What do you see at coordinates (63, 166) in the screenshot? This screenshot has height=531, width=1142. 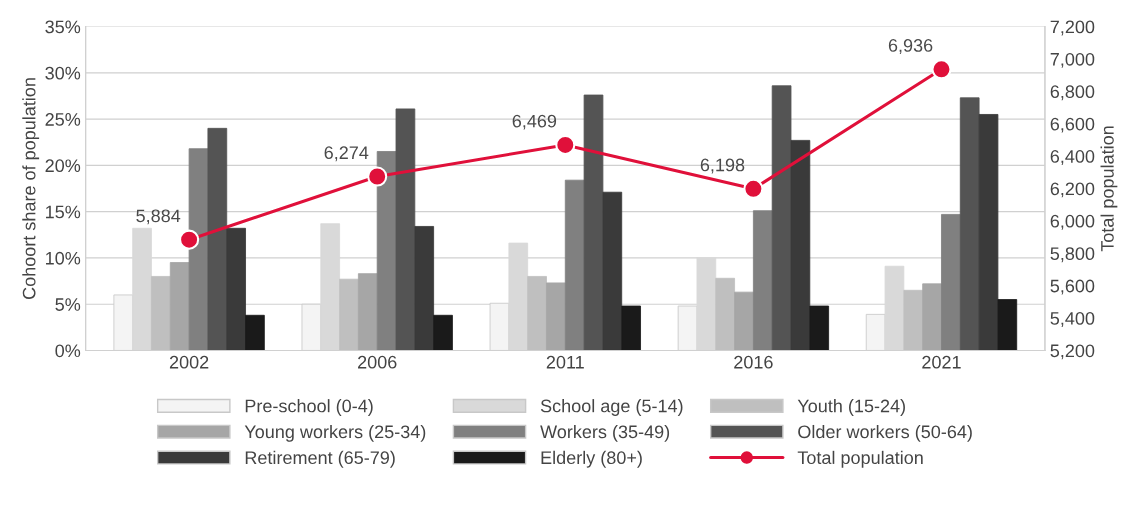 I see `y-tick-label: 20%` at bounding box center [63, 166].